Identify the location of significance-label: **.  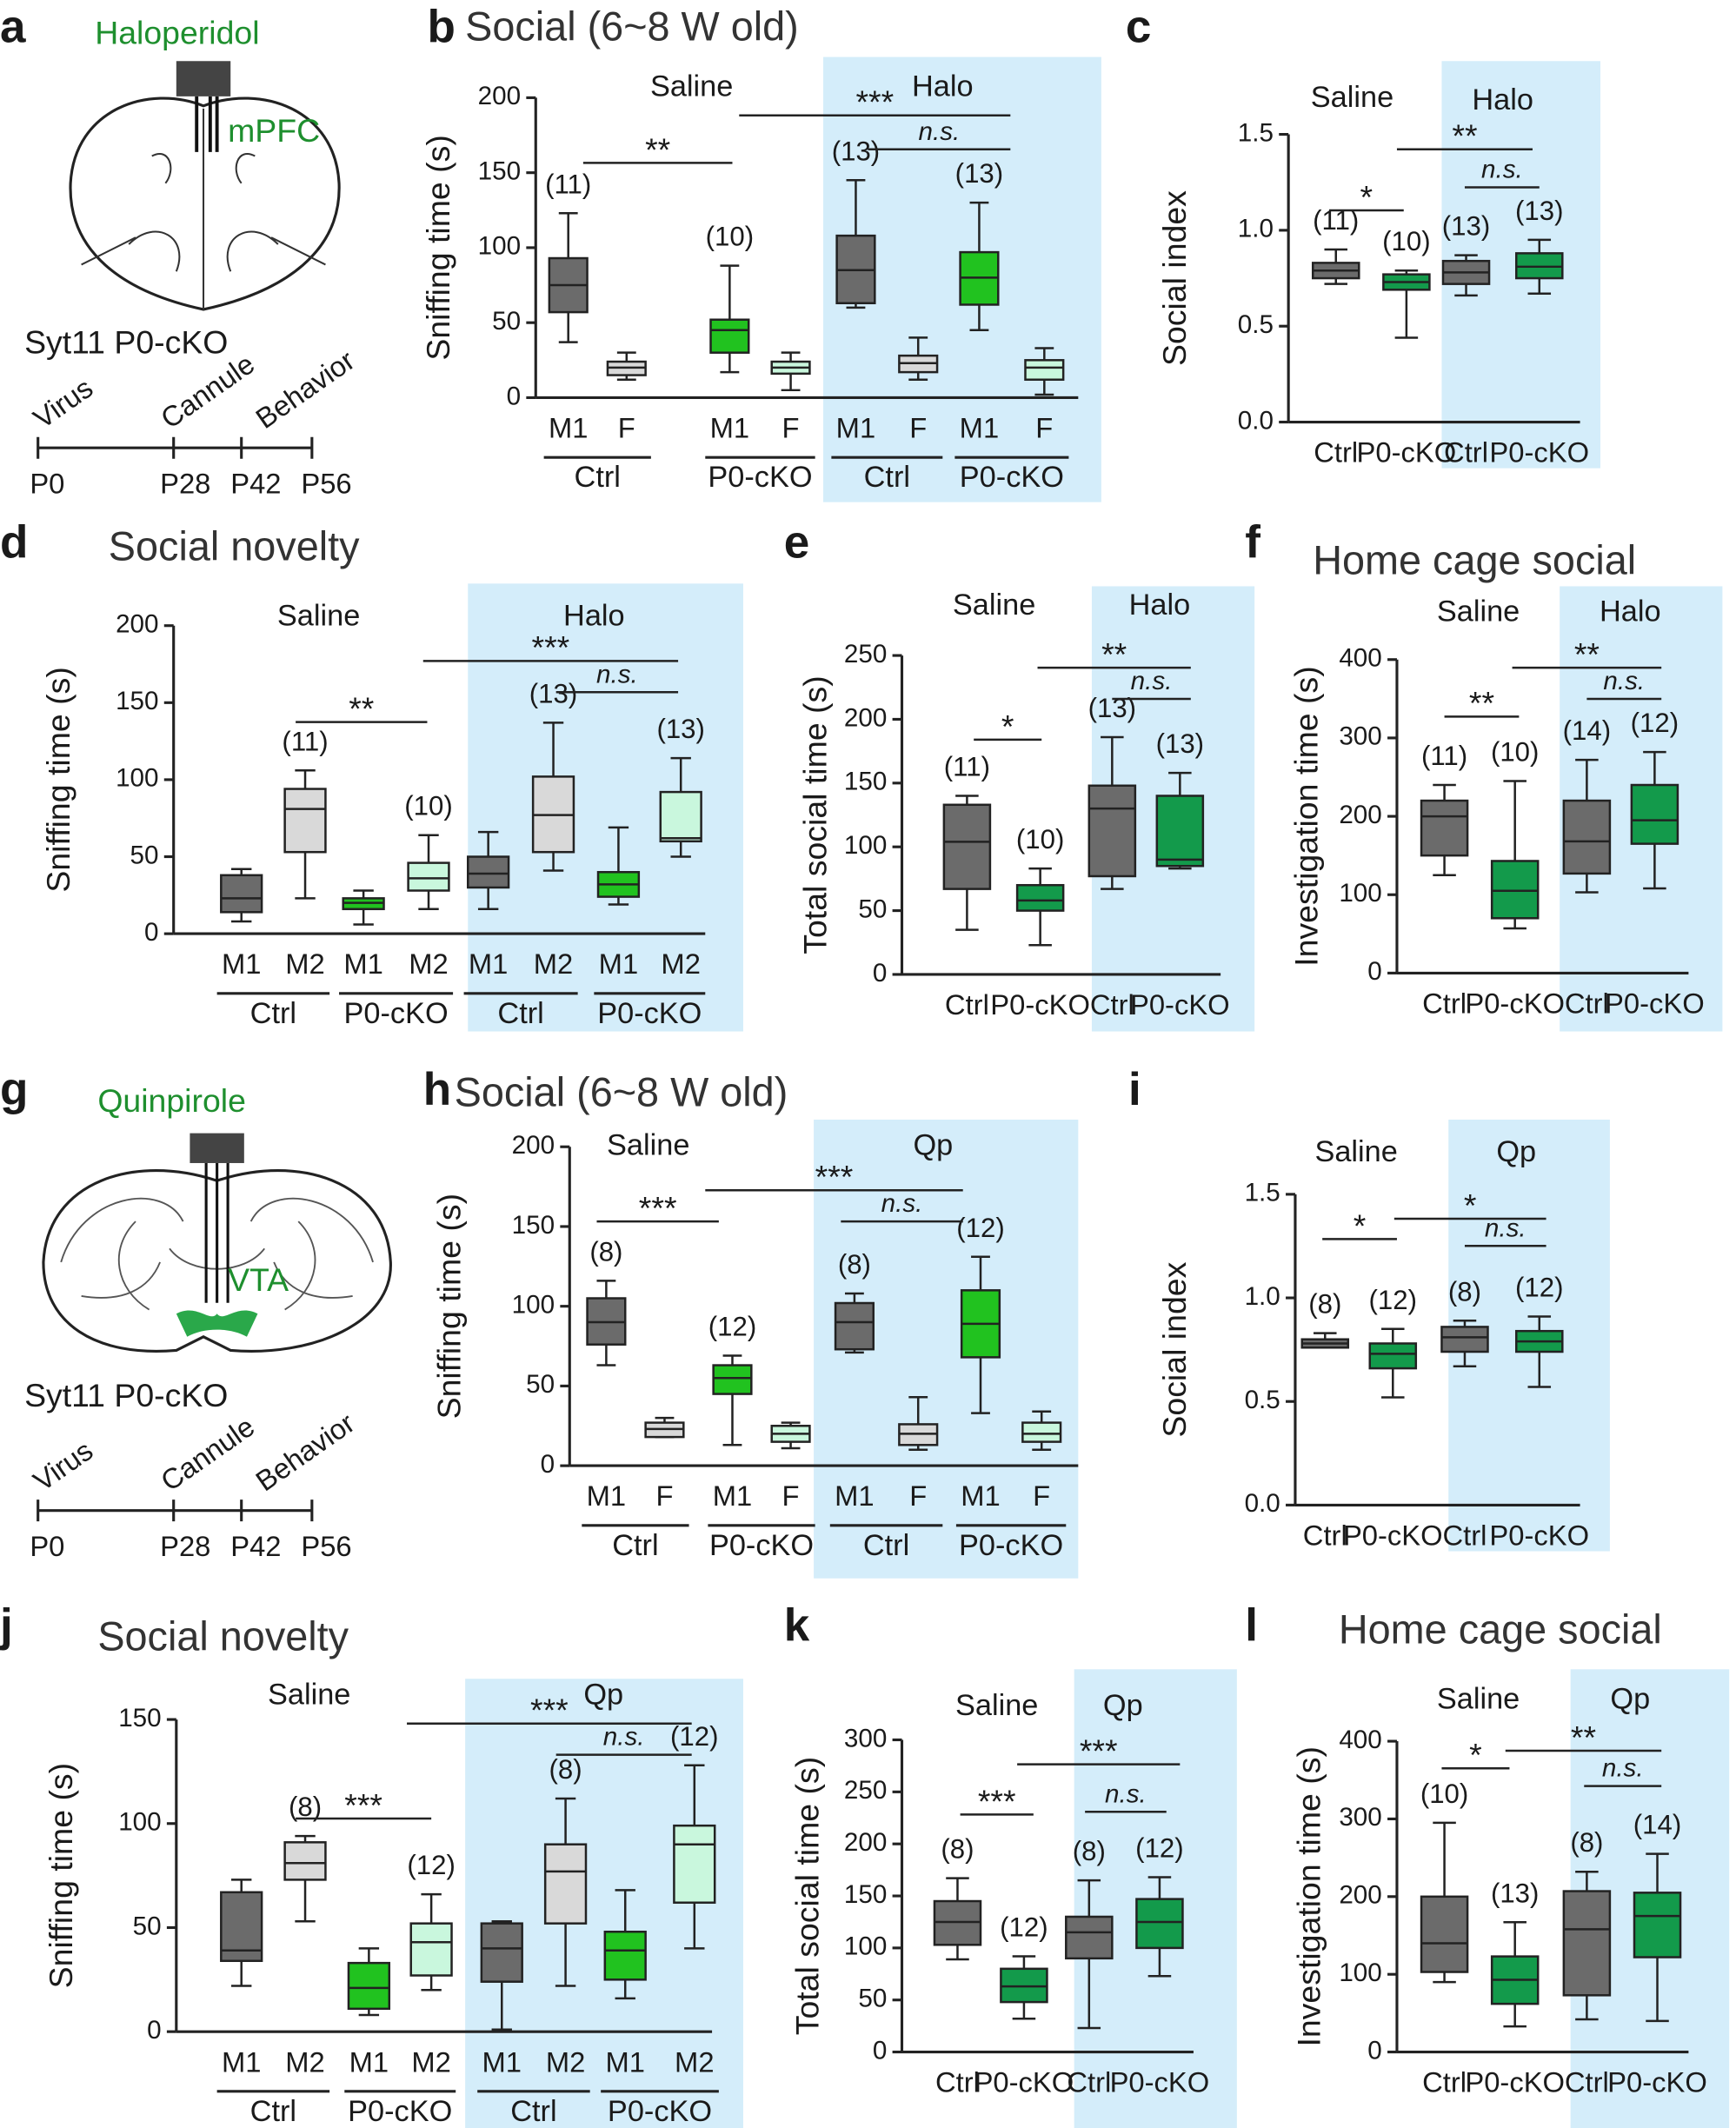
(657, 149).